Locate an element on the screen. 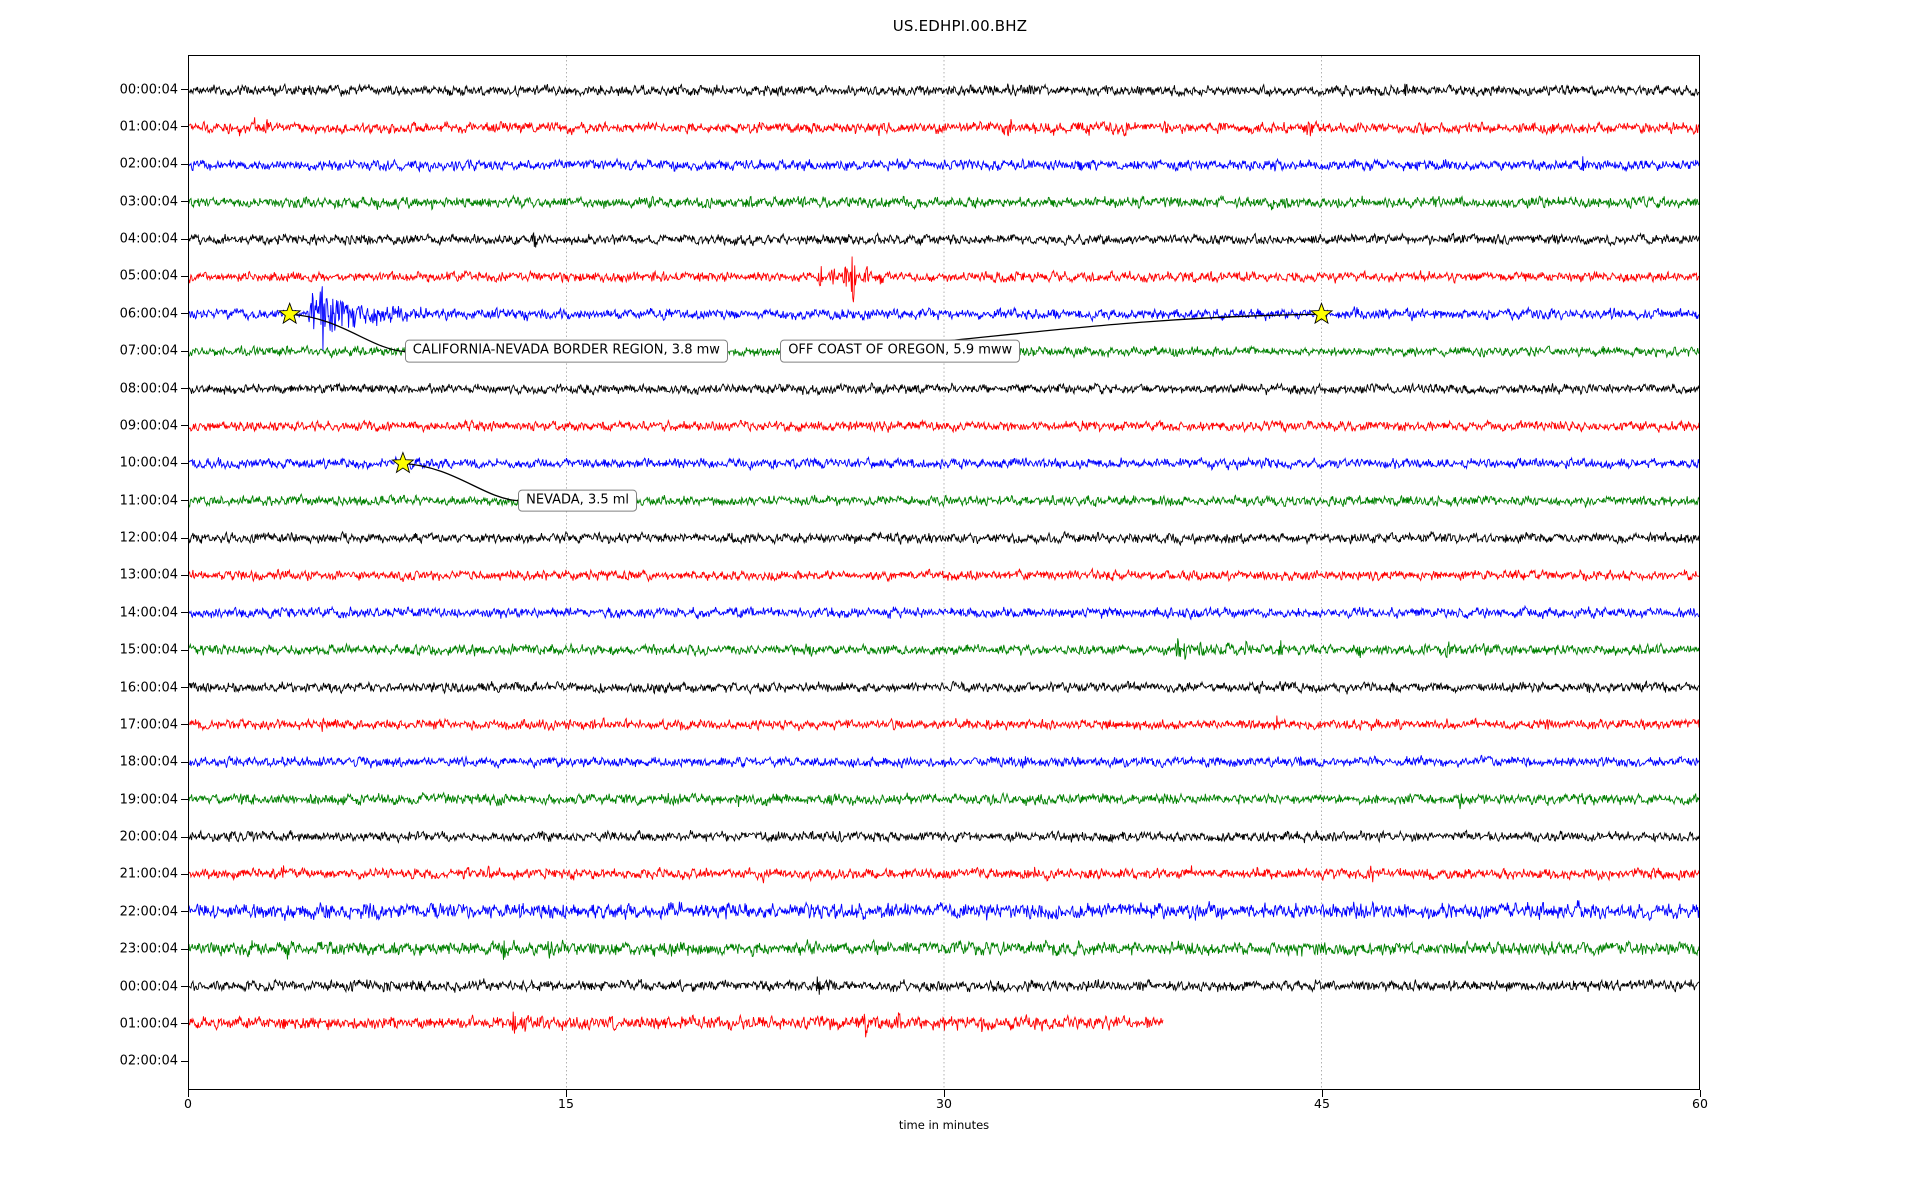 This screenshot has height=1200, width=1920. x-axis-tick-label: 15 is located at coordinates (566, 1103).